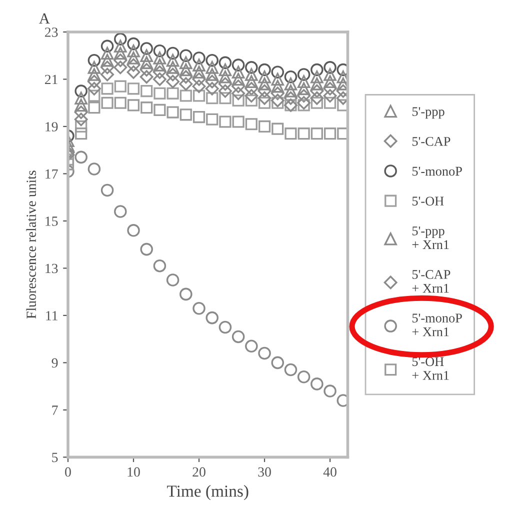  I want to click on x-tick-label: 20, so click(199, 472).